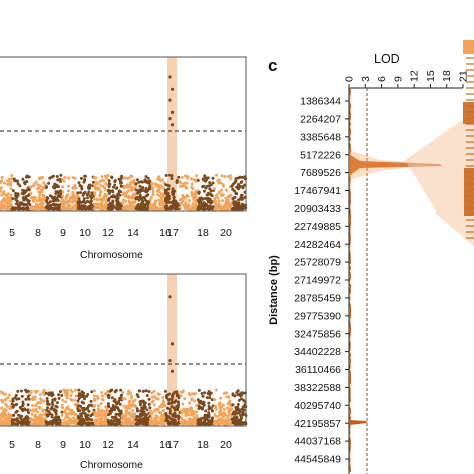 The height and width of the screenshot is (474, 474). I want to click on distance-tick-label: 20903433, so click(317, 209).